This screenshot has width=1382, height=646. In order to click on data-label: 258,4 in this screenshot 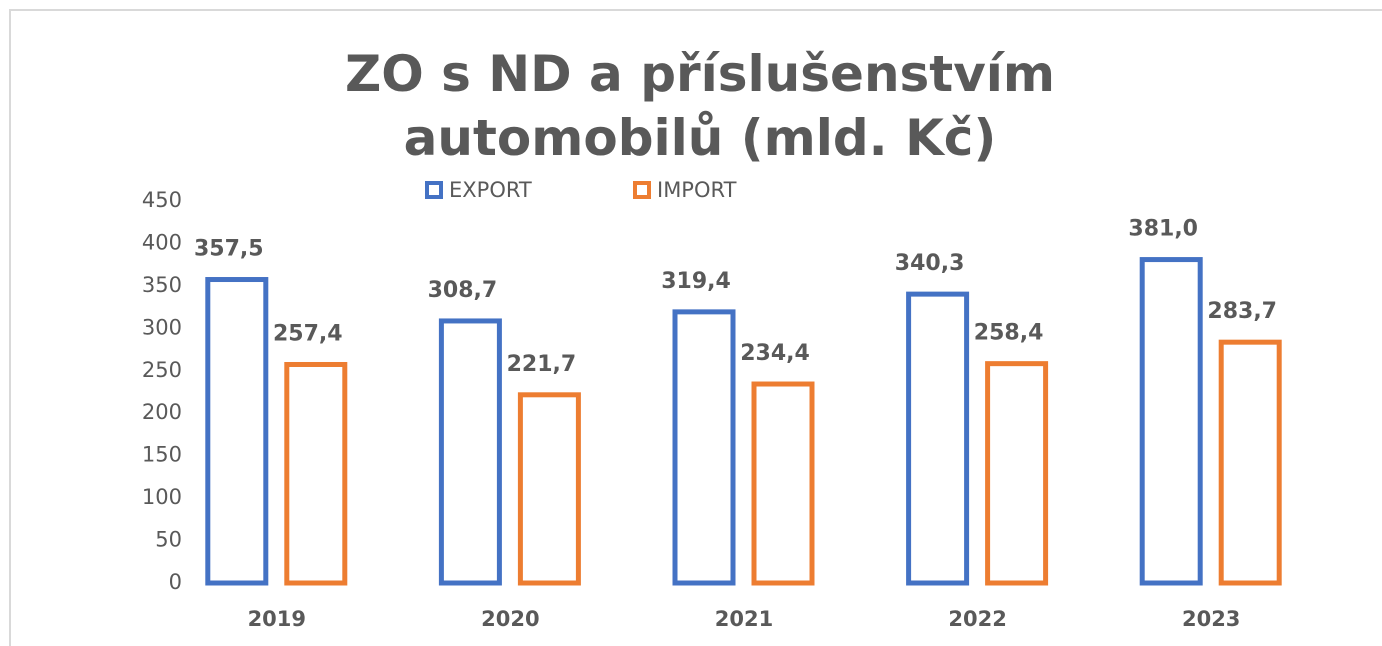, I will do `click(1009, 333)`.